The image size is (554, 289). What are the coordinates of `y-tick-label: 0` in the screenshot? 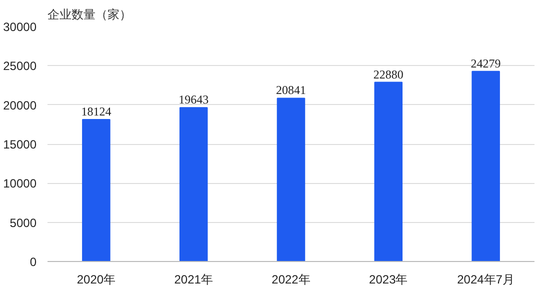 It's located at (33, 262).